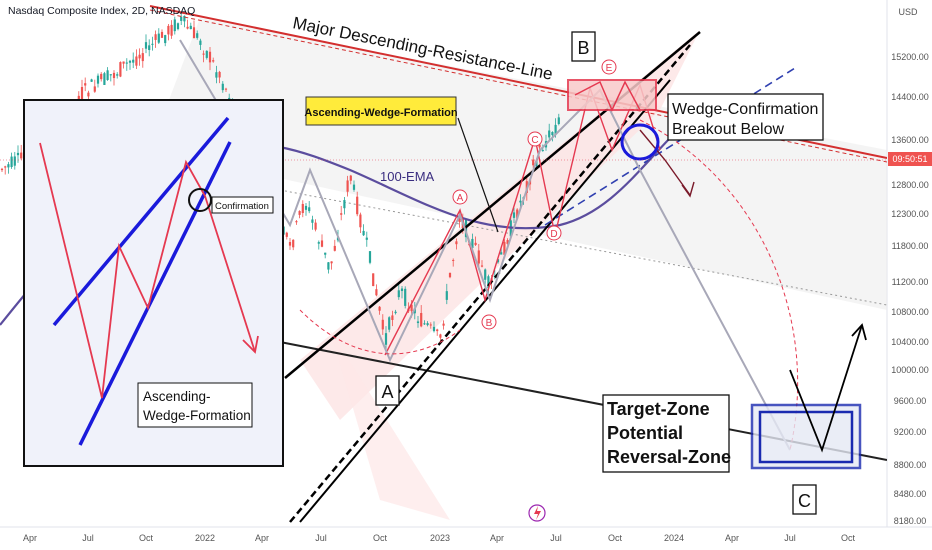 The image size is (932, 550). I want to click on tradingview-logo-icon, so click(537, 513).